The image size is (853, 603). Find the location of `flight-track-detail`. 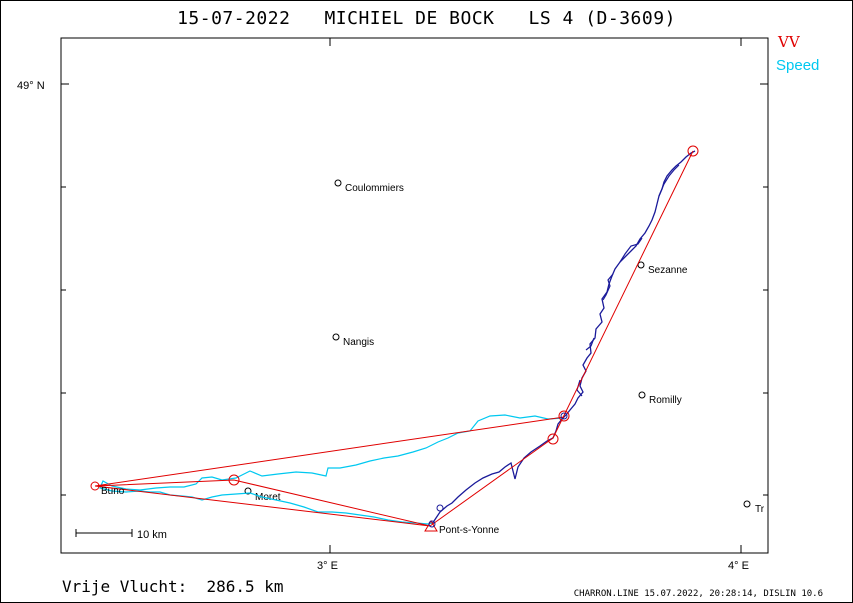

flight-track-detail is located at coordinates (628, 280).